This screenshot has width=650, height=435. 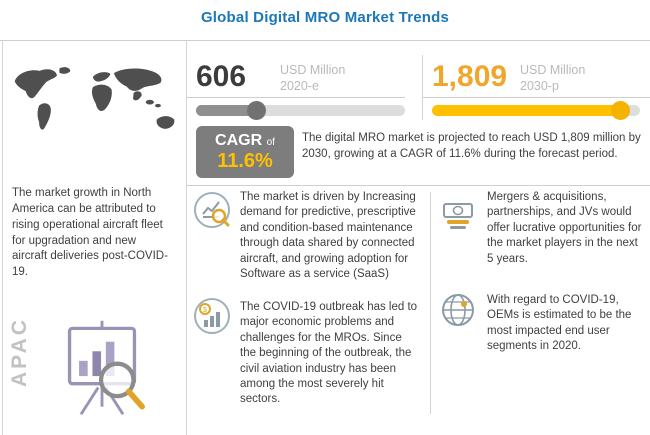 What do you see at coordinates (430, 303) in the screenshot?
I see `insight-column-divider` at bounding box center [430, 303].